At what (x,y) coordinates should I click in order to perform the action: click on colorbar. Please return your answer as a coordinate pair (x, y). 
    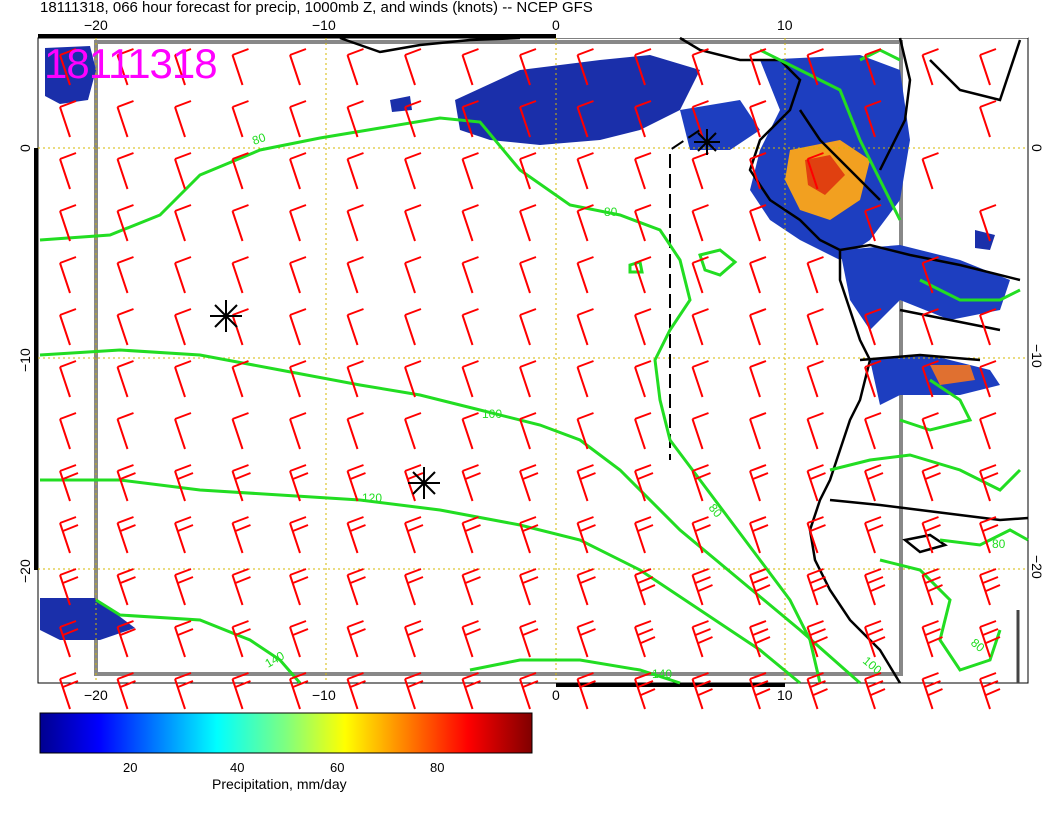
    Looking at the image, I should click on (286, 733).